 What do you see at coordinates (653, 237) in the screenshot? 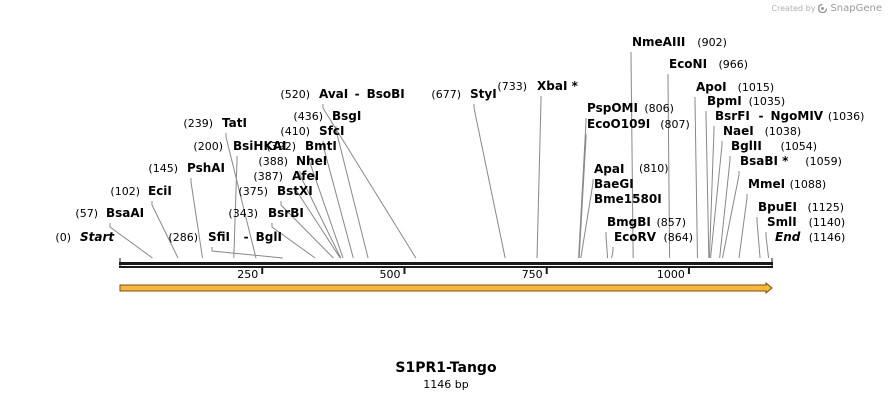
I see `cut-site: EcoRV (864)` at bounding box center [653, 237].